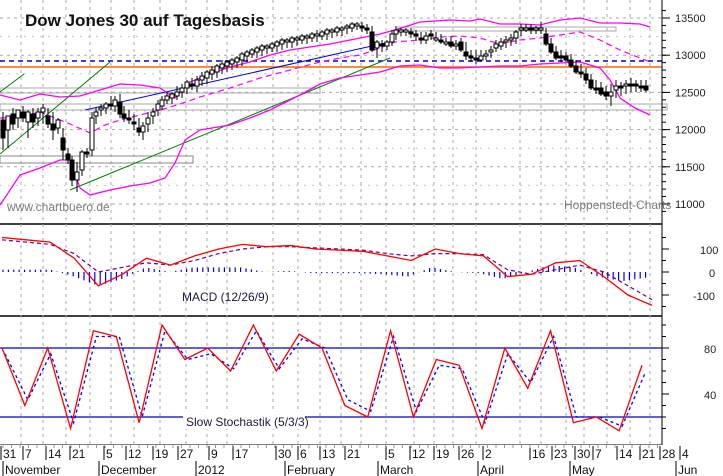 This screenshot has width=723, height=476. I want to click on macd-panel, so click(327, 271).